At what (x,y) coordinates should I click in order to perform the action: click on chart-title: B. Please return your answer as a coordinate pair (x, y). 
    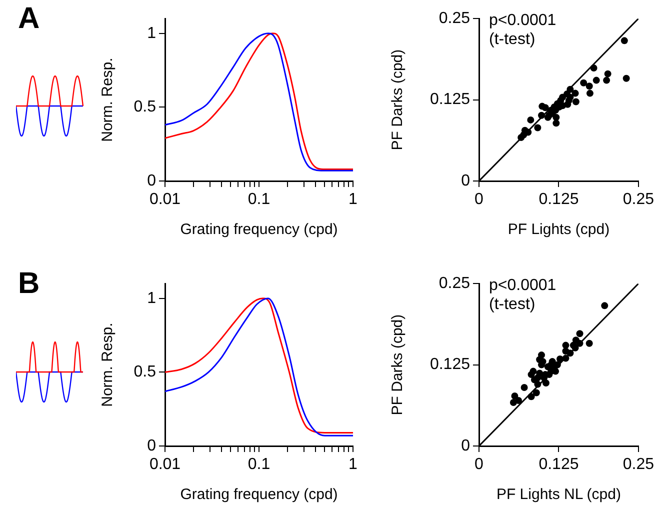
    Looking at the image, I should click on (29, 284).